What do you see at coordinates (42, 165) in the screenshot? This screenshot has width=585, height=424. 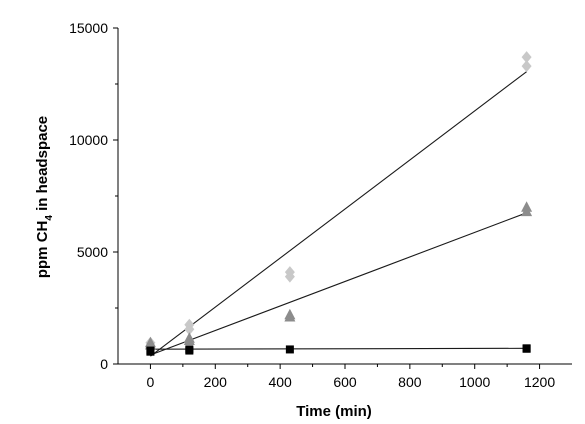 I see `y-axis-title-rest: in headspace` at bounding box center [42, 165].